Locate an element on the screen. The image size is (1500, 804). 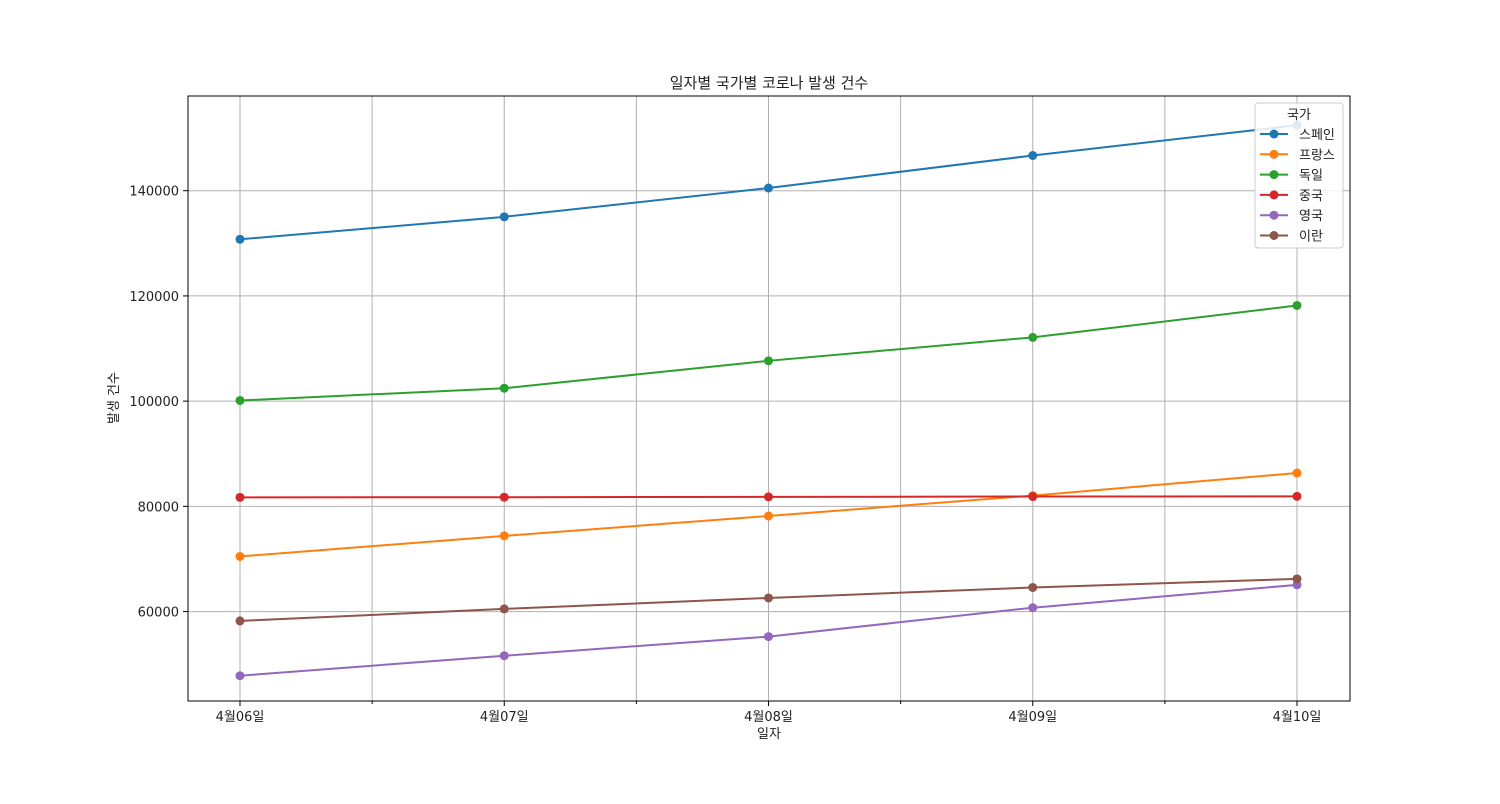
legend-item: 프랑스 is located at coordinates (1297, 155).